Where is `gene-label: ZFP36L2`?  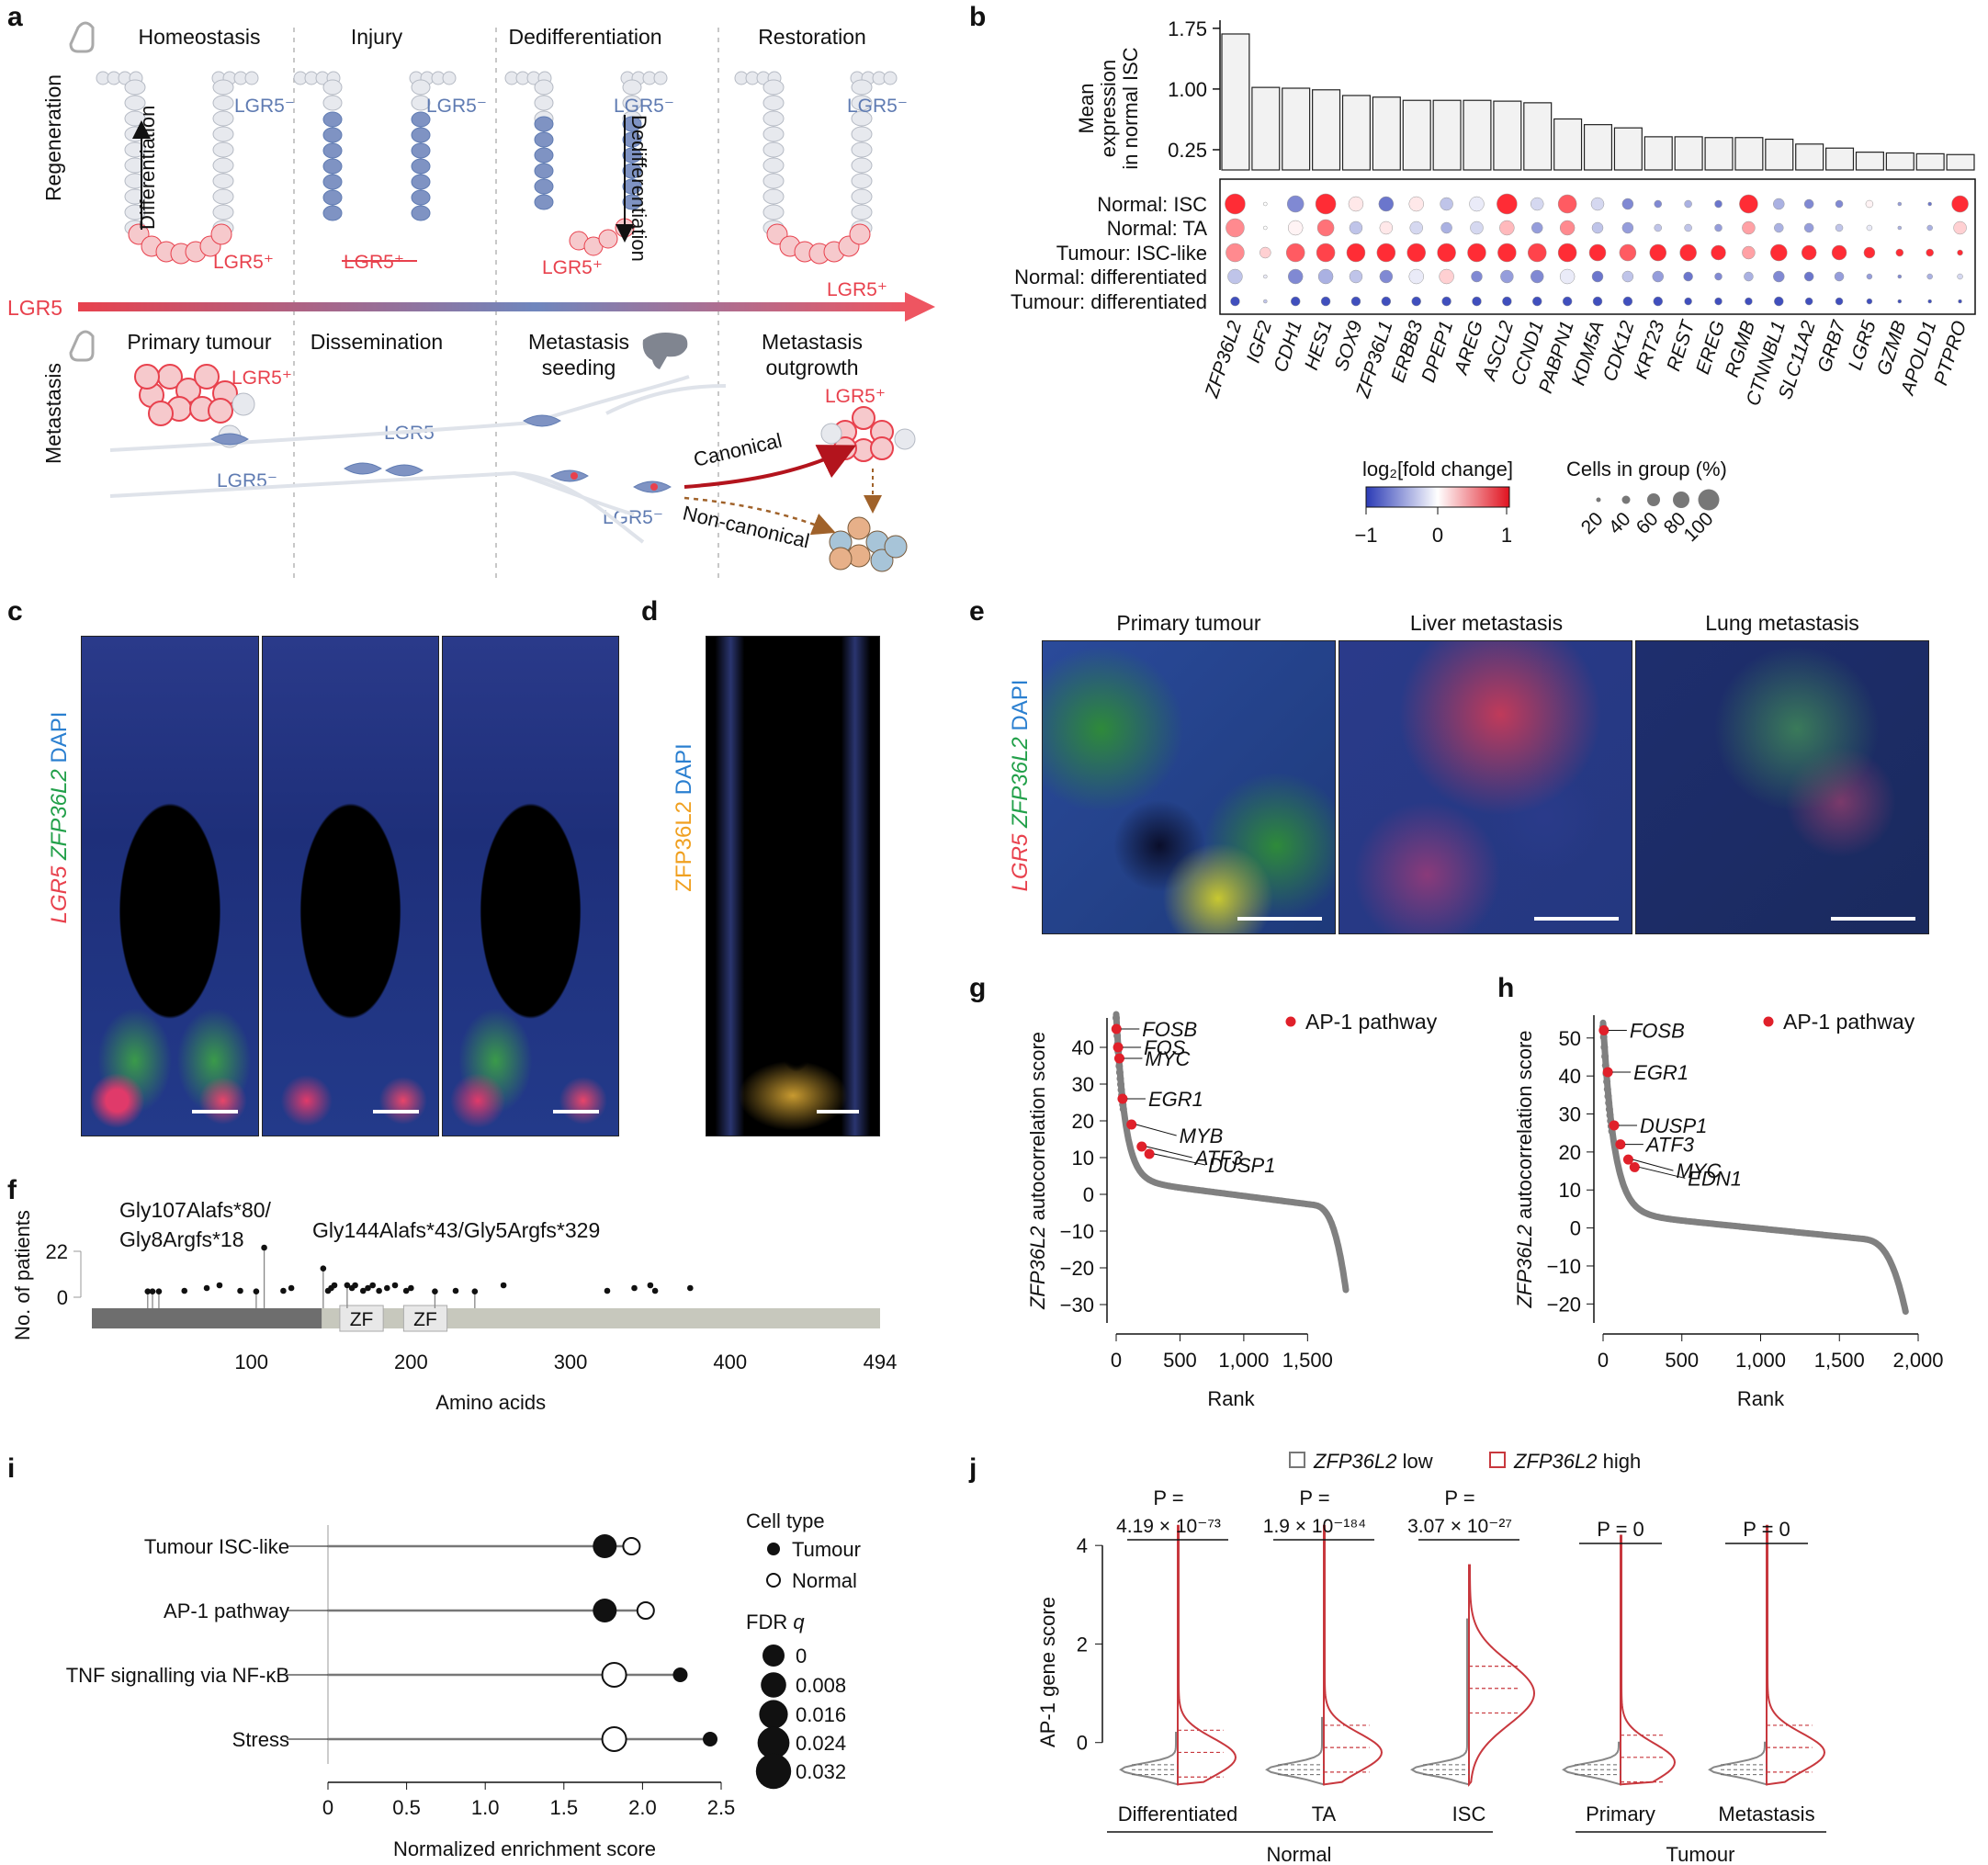
gene-label: ZFP36L2 is located at coordinates (1223, 360).